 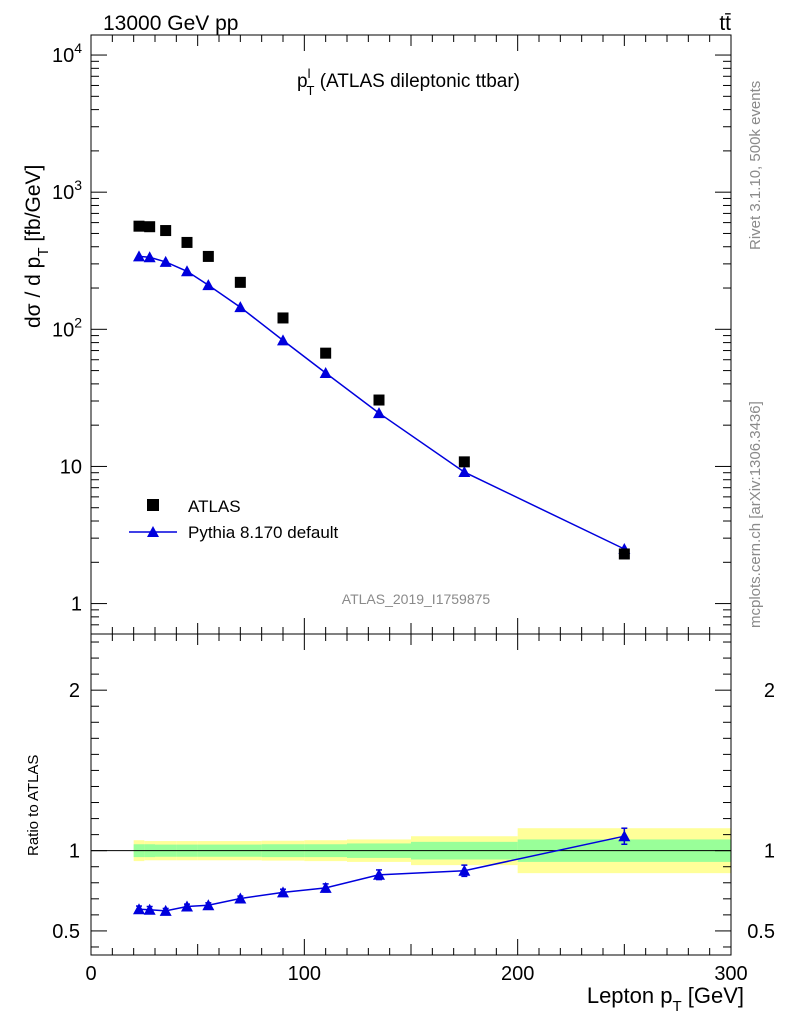 What do you see at coordinates (676, 1006) in the screenshot?
I see `xlabel-sub: T` at bounding box center [676, 1006].